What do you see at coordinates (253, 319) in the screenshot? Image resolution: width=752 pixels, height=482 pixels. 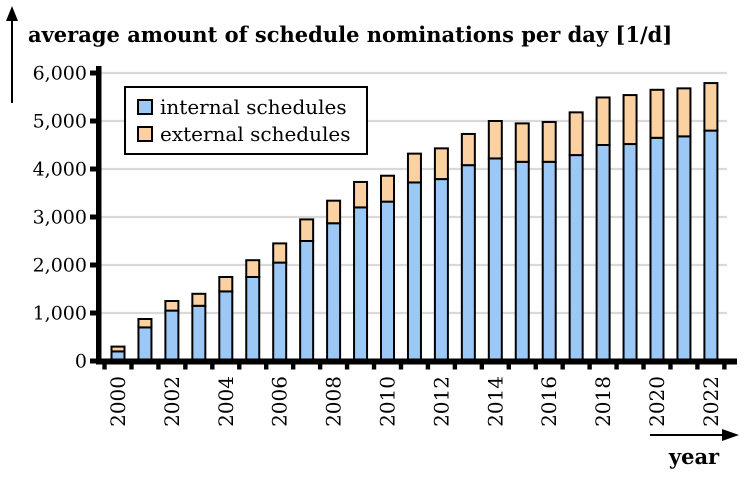 I see `bar-2005-internal` at bounding box center [253, 319].